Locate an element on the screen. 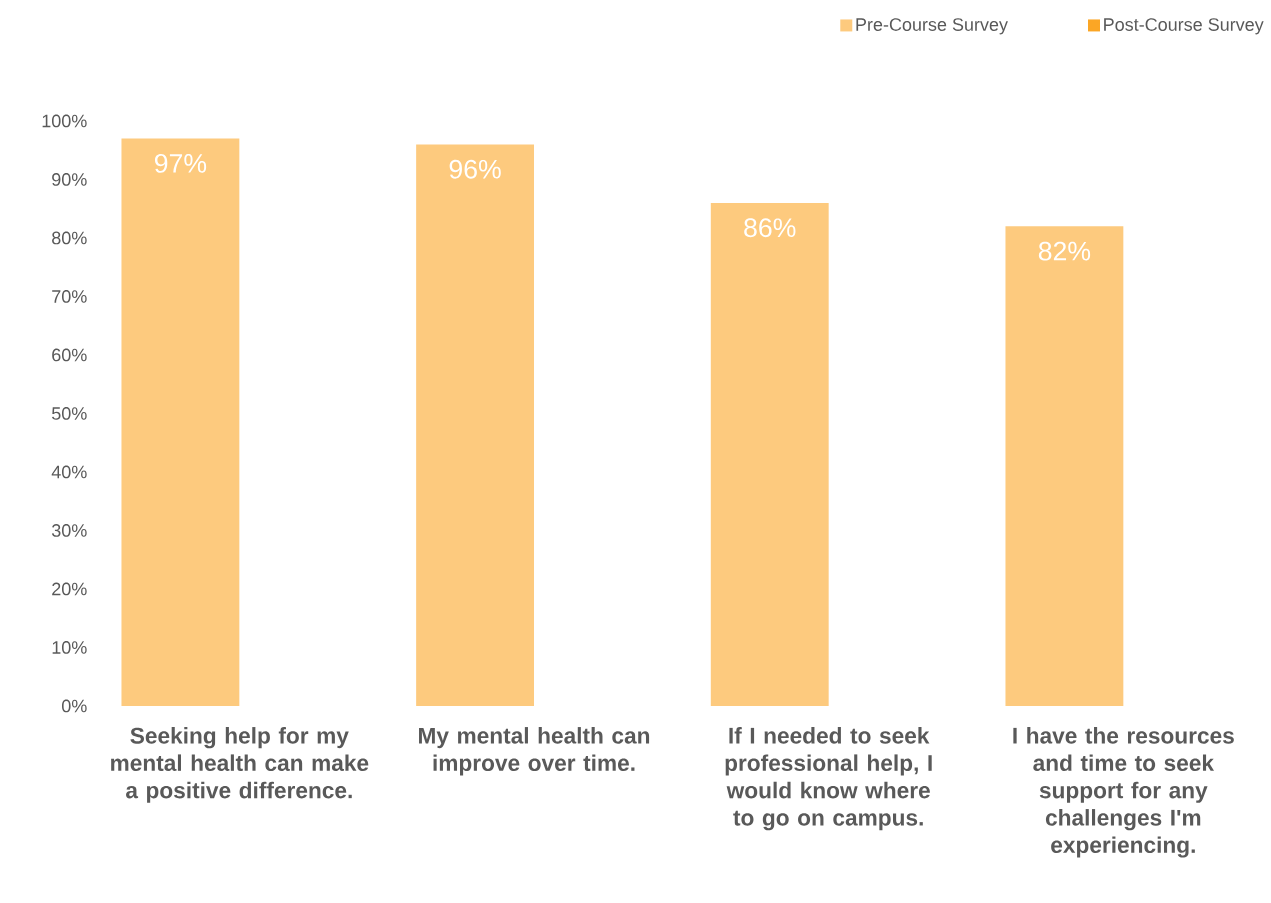  y-tick-label: 70% is located at coordinates (69, 296).